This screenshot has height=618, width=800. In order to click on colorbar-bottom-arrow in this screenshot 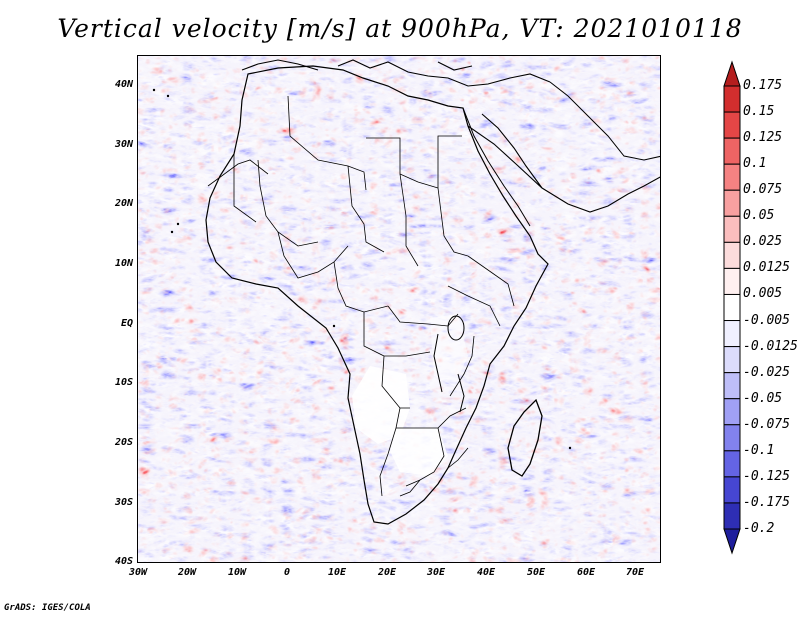, I will do `click(732, 541)`.